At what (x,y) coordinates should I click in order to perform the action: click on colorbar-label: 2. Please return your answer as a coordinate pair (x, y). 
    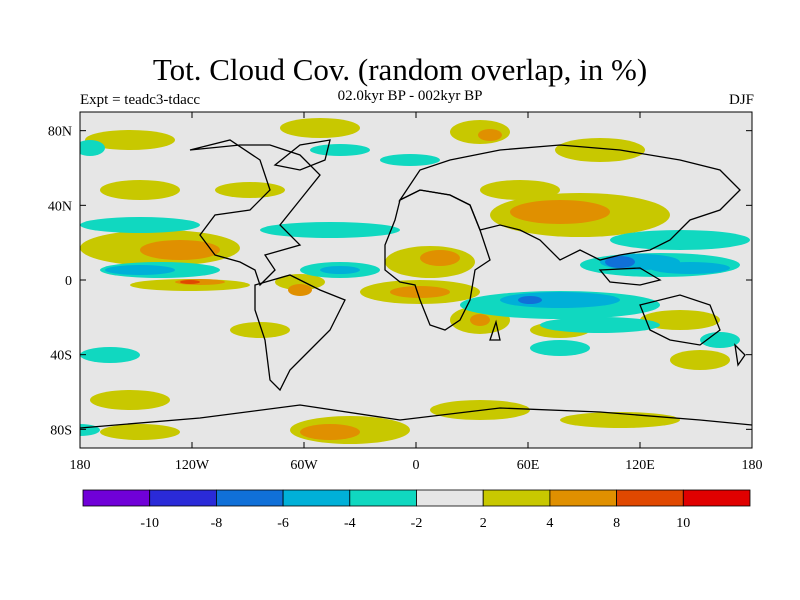
    Looking at the image, I should click on (483, 523).